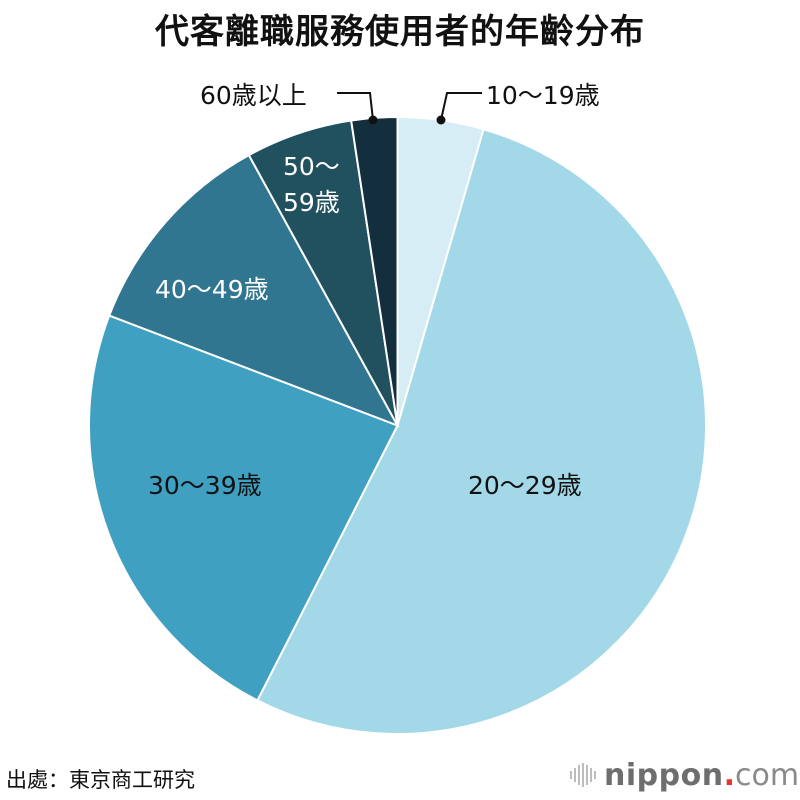 Image resolution: width=800 pixels, height=800 pixels. I want to click on slice-label-40-49: 40〜49歳, so click(212, 289).